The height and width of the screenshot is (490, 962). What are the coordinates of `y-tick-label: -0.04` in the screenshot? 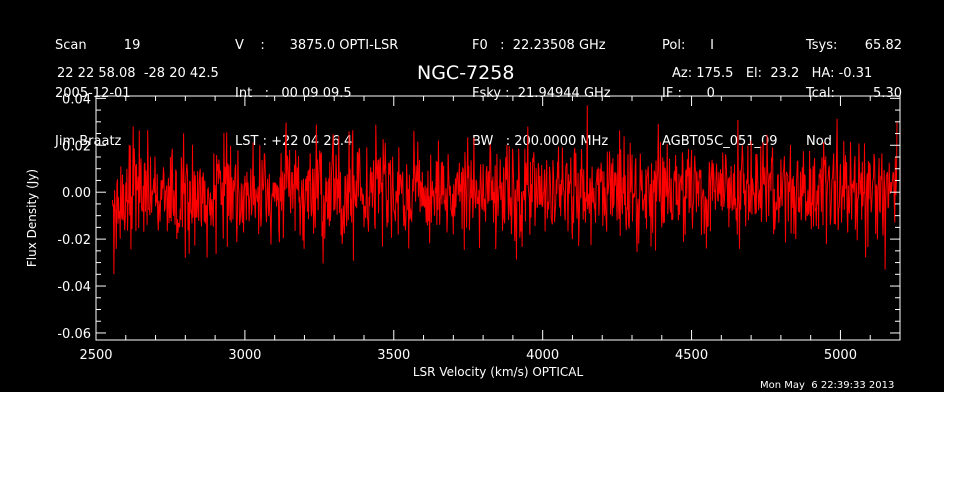 It's located at (74, 287).